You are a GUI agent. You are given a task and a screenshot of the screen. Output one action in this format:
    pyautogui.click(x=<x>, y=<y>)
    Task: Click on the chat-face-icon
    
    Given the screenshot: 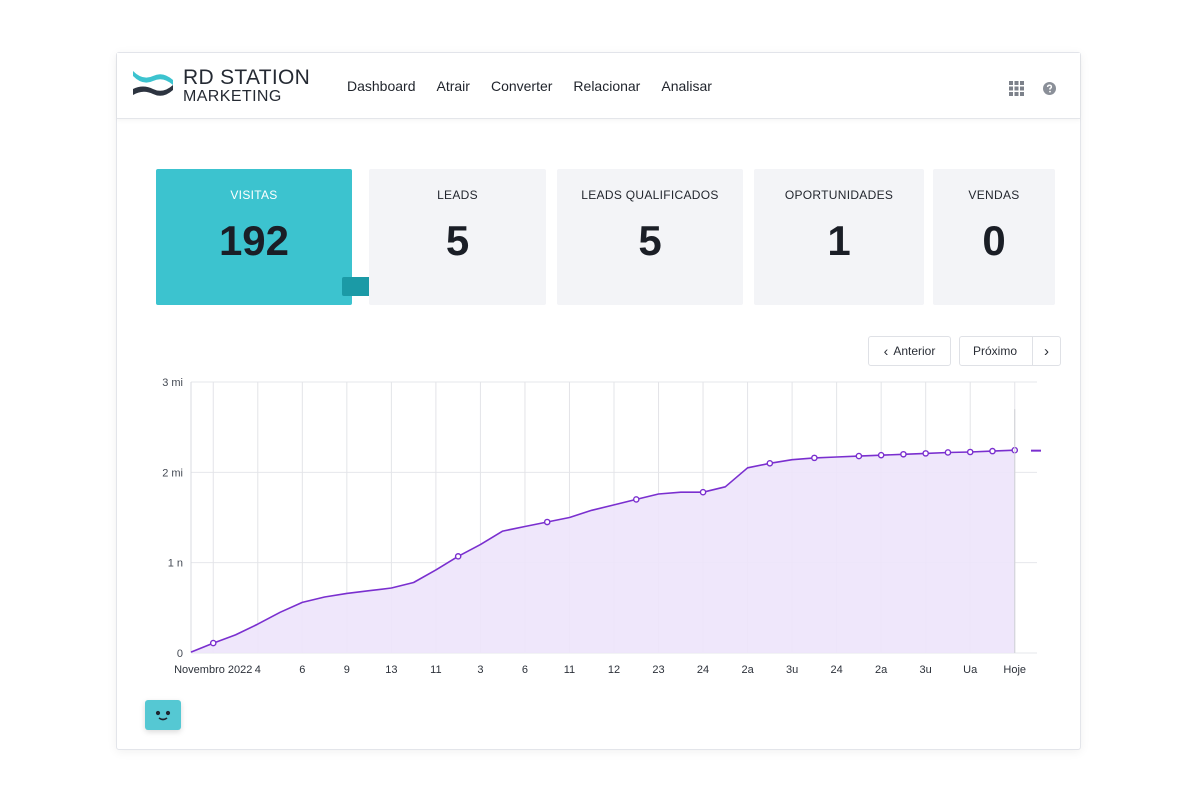 What is the action you would take?
    pyautogui.click(x=163, y=715)
    